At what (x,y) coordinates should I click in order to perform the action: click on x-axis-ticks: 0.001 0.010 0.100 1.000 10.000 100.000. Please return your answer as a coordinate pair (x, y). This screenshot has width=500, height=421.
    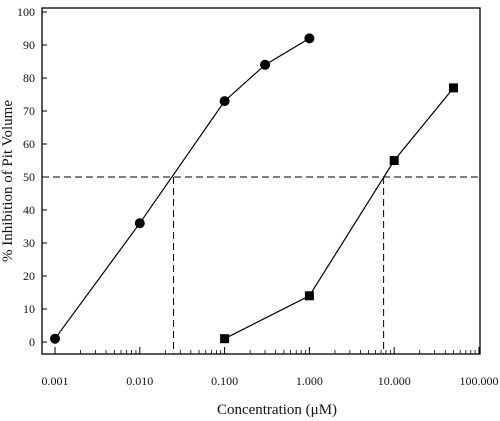
    Looking at the image, I should click on (270, 367).